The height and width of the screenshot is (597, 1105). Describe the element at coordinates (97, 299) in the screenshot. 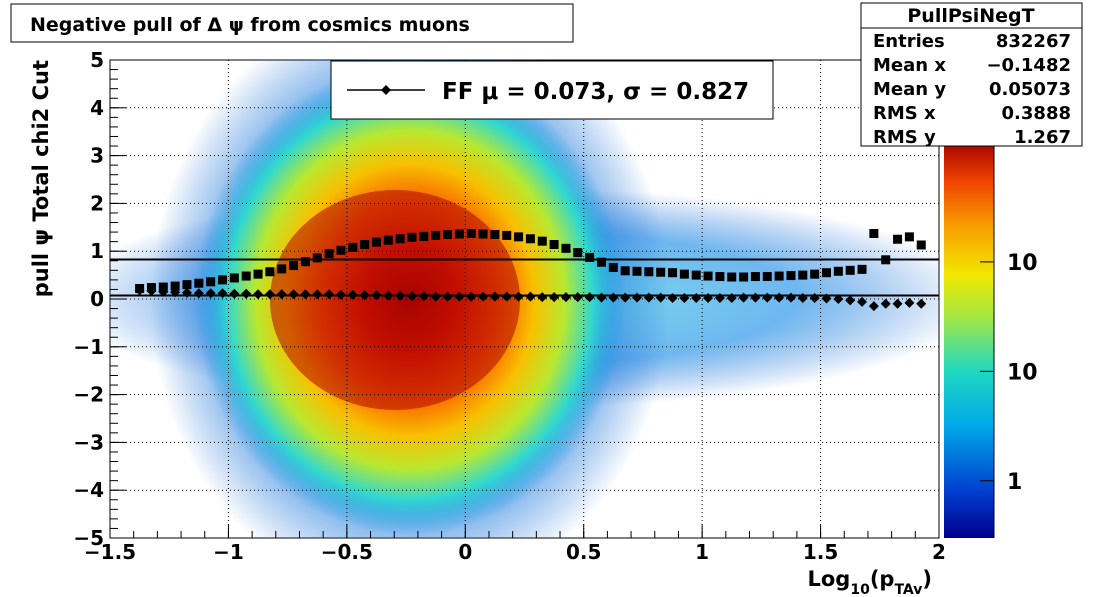

I see `y-tick-label: 0` at that location.